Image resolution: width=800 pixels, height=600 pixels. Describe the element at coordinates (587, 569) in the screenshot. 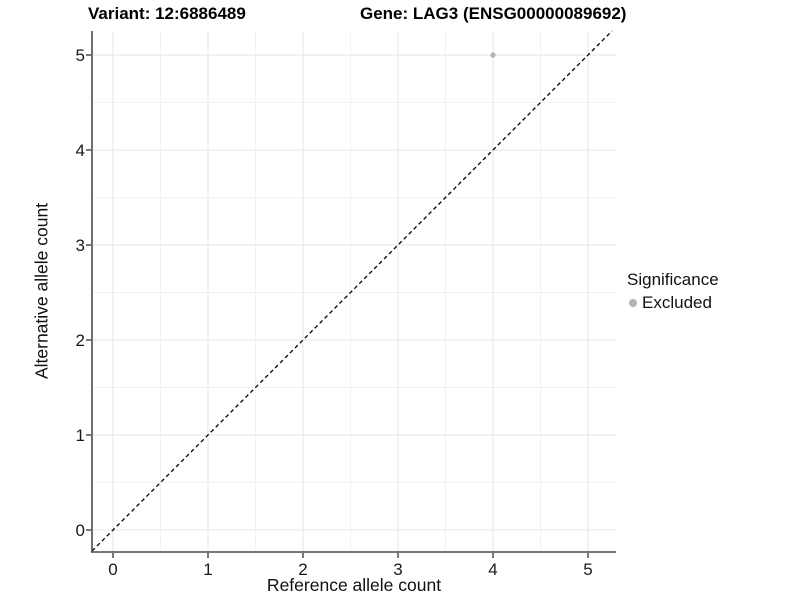

I see `x-tick-label: 5` at that location.